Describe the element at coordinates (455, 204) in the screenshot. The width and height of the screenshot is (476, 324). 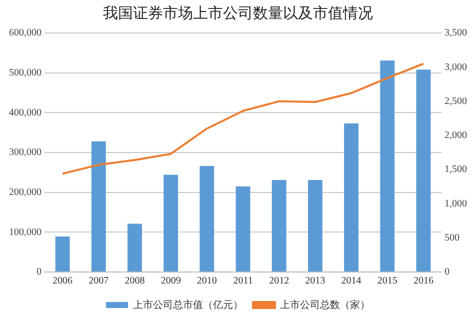
I see `y2-tick-label: 1,000` at that location.